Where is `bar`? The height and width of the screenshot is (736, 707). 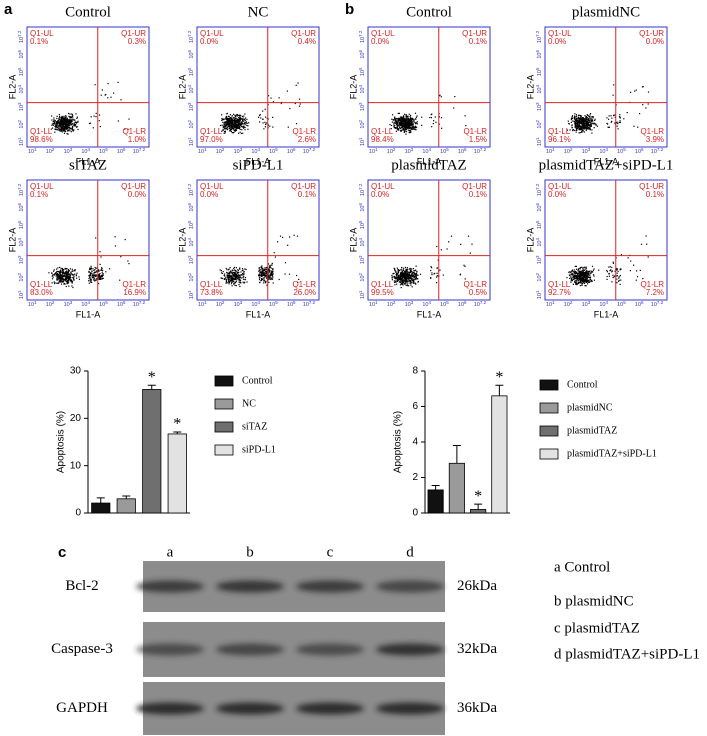 bar is located at coordinates (499, 454).